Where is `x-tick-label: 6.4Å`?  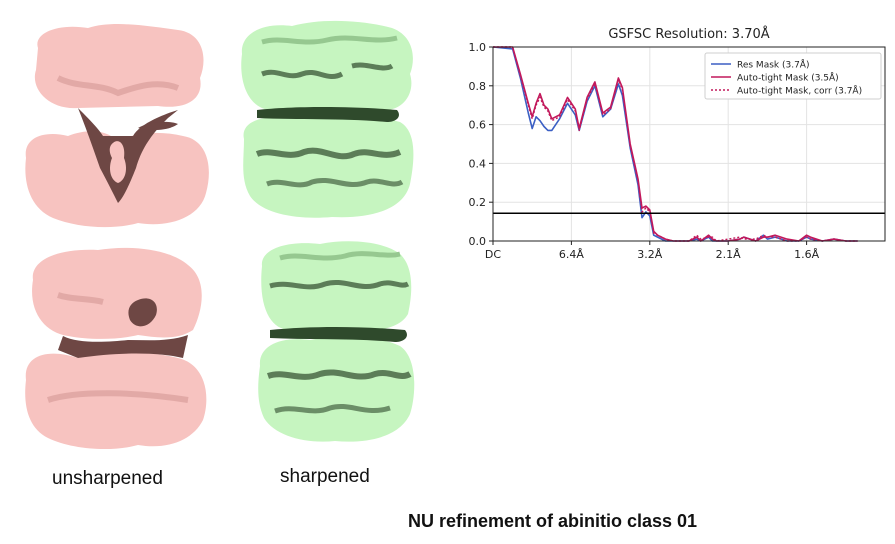
x-tick-label: 6.4Å is located at coordinates (571, 254).